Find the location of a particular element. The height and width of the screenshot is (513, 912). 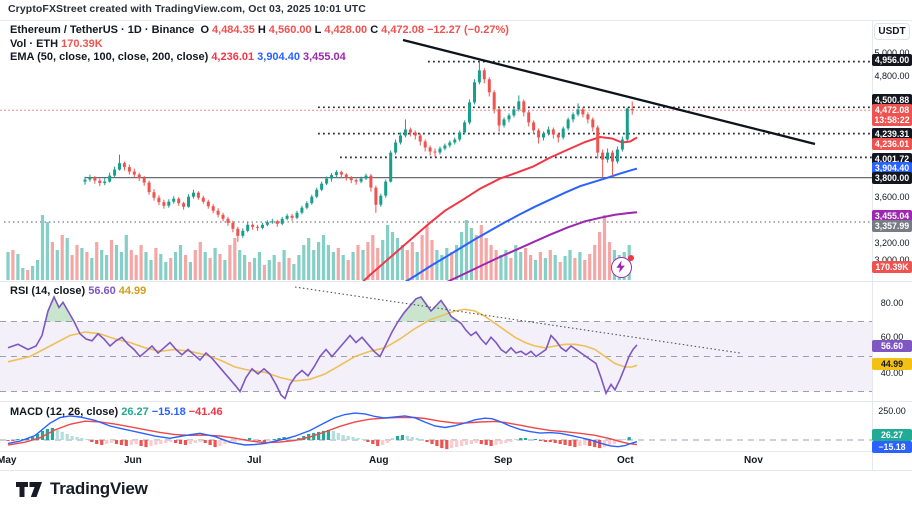

axis-price-badge: 4,472.08 13:58:22 is located at coordinates (892, 114).